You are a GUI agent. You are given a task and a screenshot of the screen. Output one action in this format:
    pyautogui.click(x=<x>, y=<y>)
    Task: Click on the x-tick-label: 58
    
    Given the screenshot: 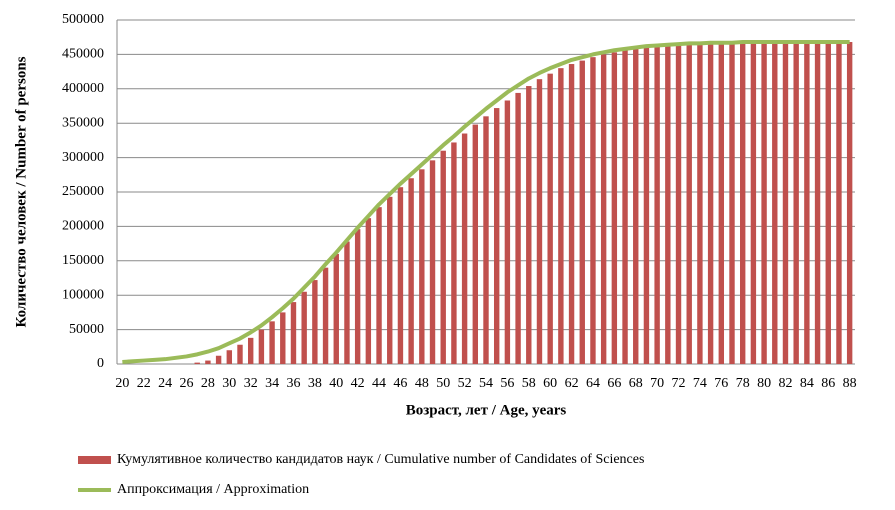 What is the action you would take?
    pyautogui.click(x=529, y=383)
    